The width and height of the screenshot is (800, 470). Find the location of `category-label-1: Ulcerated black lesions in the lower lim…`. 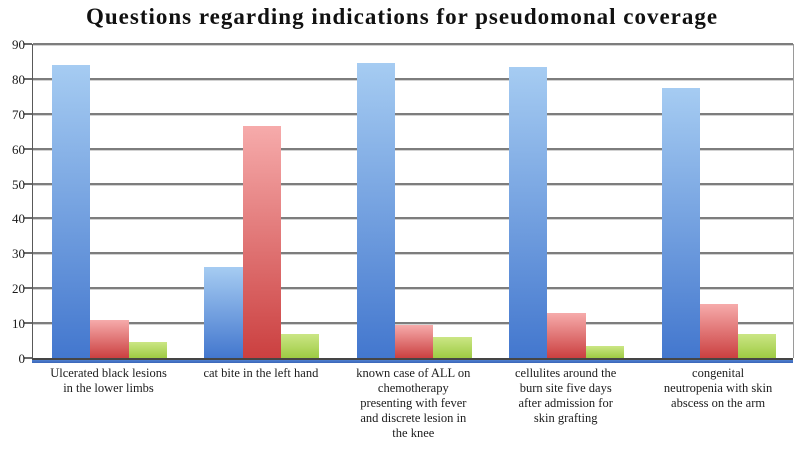

category-label-1: Ulcerated black lesions in the lower lim… is located at coordinates (108, 380).